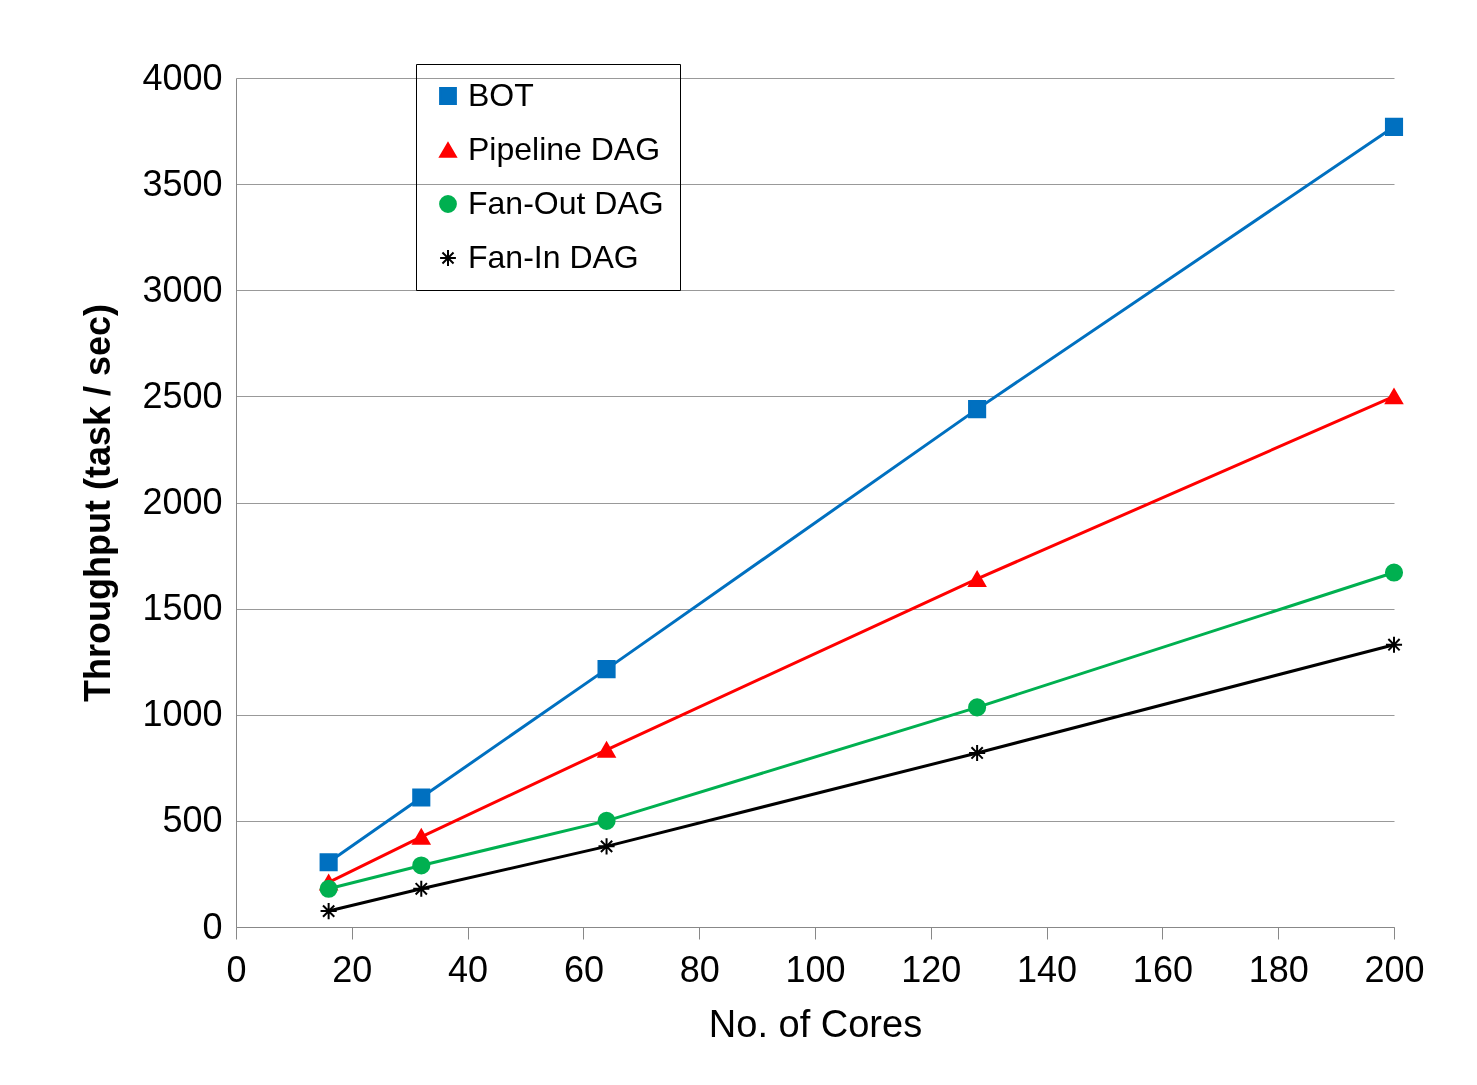  What do you see at coordinates (352, 969) in the screenshot?
I see `x-tick-label: 20` at bounding box center [352, 969].